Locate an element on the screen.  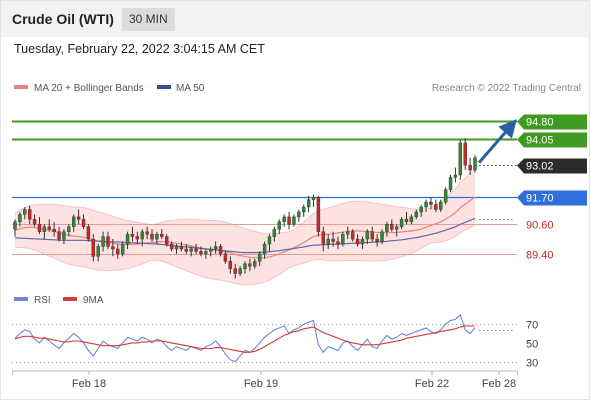
instrument-title: Crude Oil (WTI) is located at coordinates (63, 19).